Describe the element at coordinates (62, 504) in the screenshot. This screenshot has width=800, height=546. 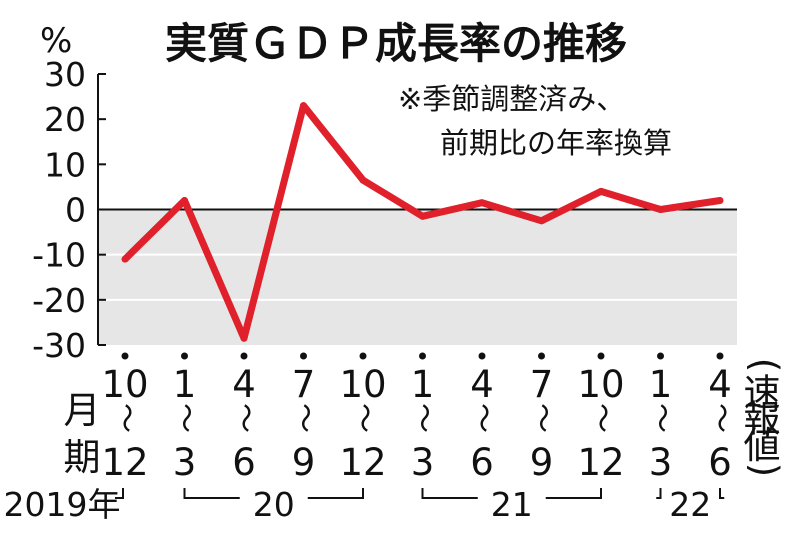
I see `year-label: 2019年` at that location.